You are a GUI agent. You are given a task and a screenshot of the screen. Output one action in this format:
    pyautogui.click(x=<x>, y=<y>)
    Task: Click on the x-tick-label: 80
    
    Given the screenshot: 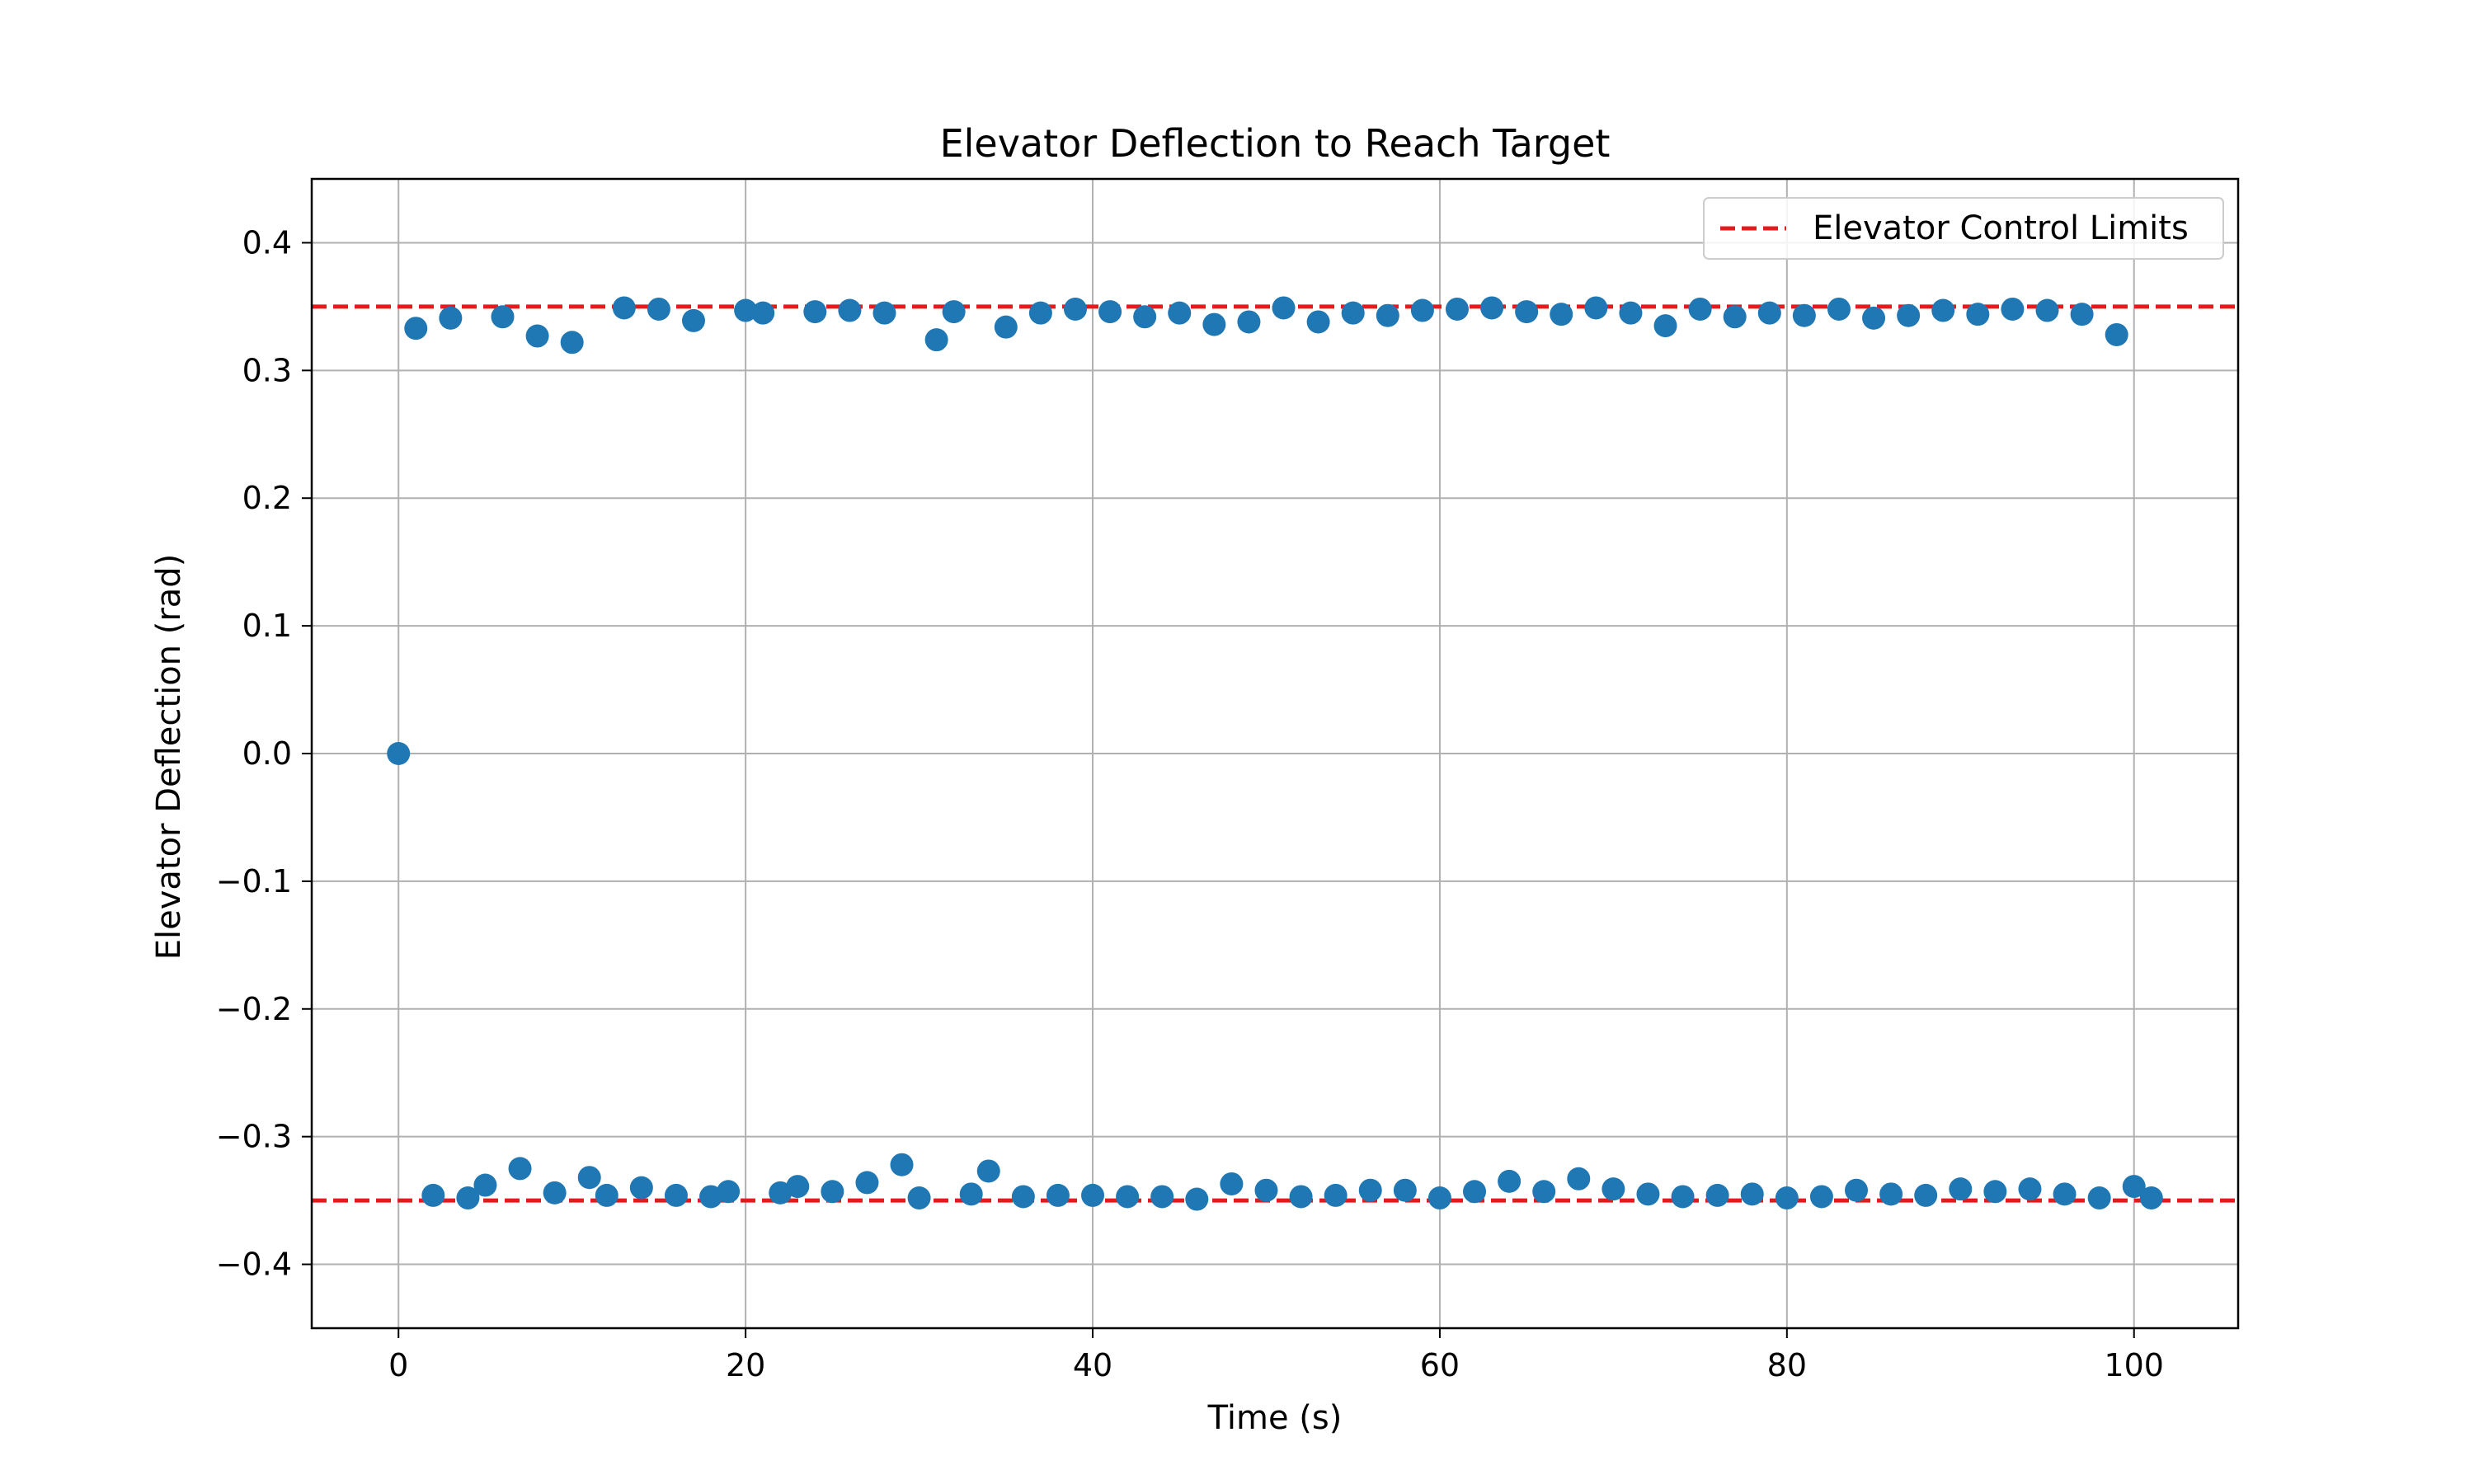 What is the action you would take?
    pyautogui.click(x=1787, y=1365)
    